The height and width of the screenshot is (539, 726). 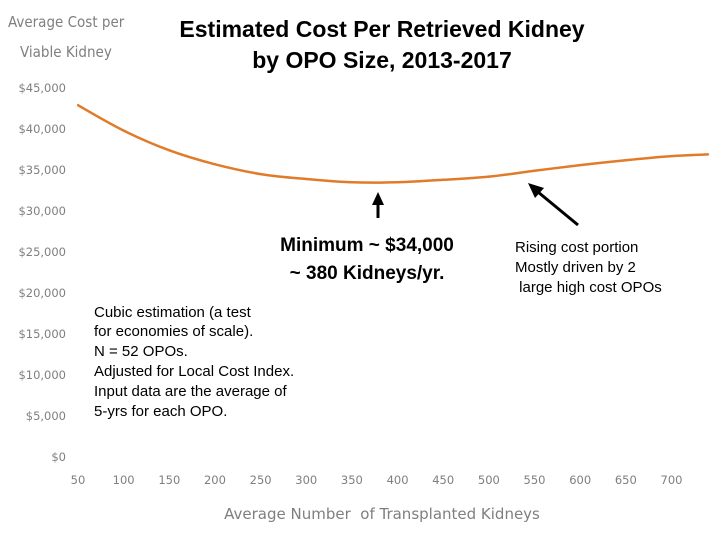 What do you see at coordinates (575, 267) in the screenshot?
I see `rising-annotation-line-2: Mostly driven by 2` at bounding box center [575, 267].